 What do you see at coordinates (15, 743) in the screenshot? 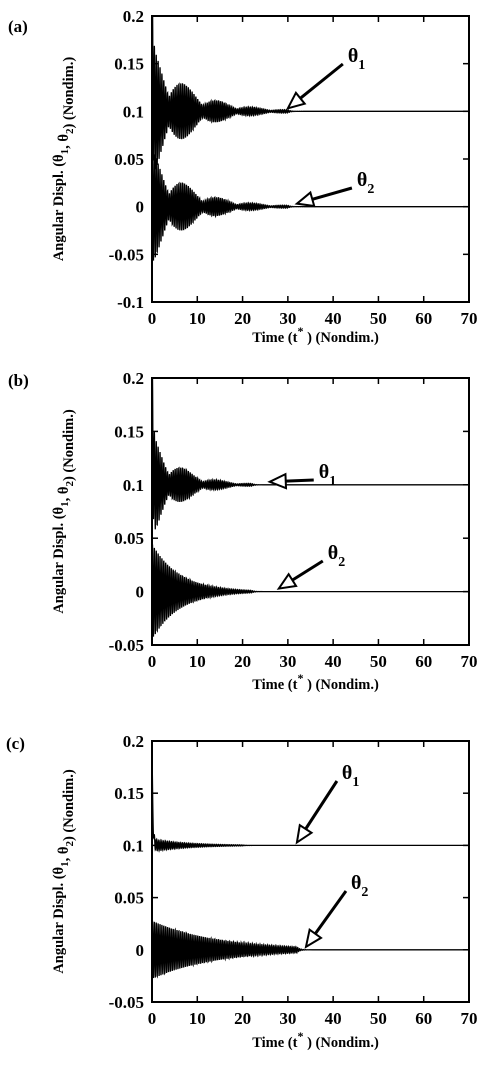
I see `panel-label: (c)` at bounding box center [15, 743].